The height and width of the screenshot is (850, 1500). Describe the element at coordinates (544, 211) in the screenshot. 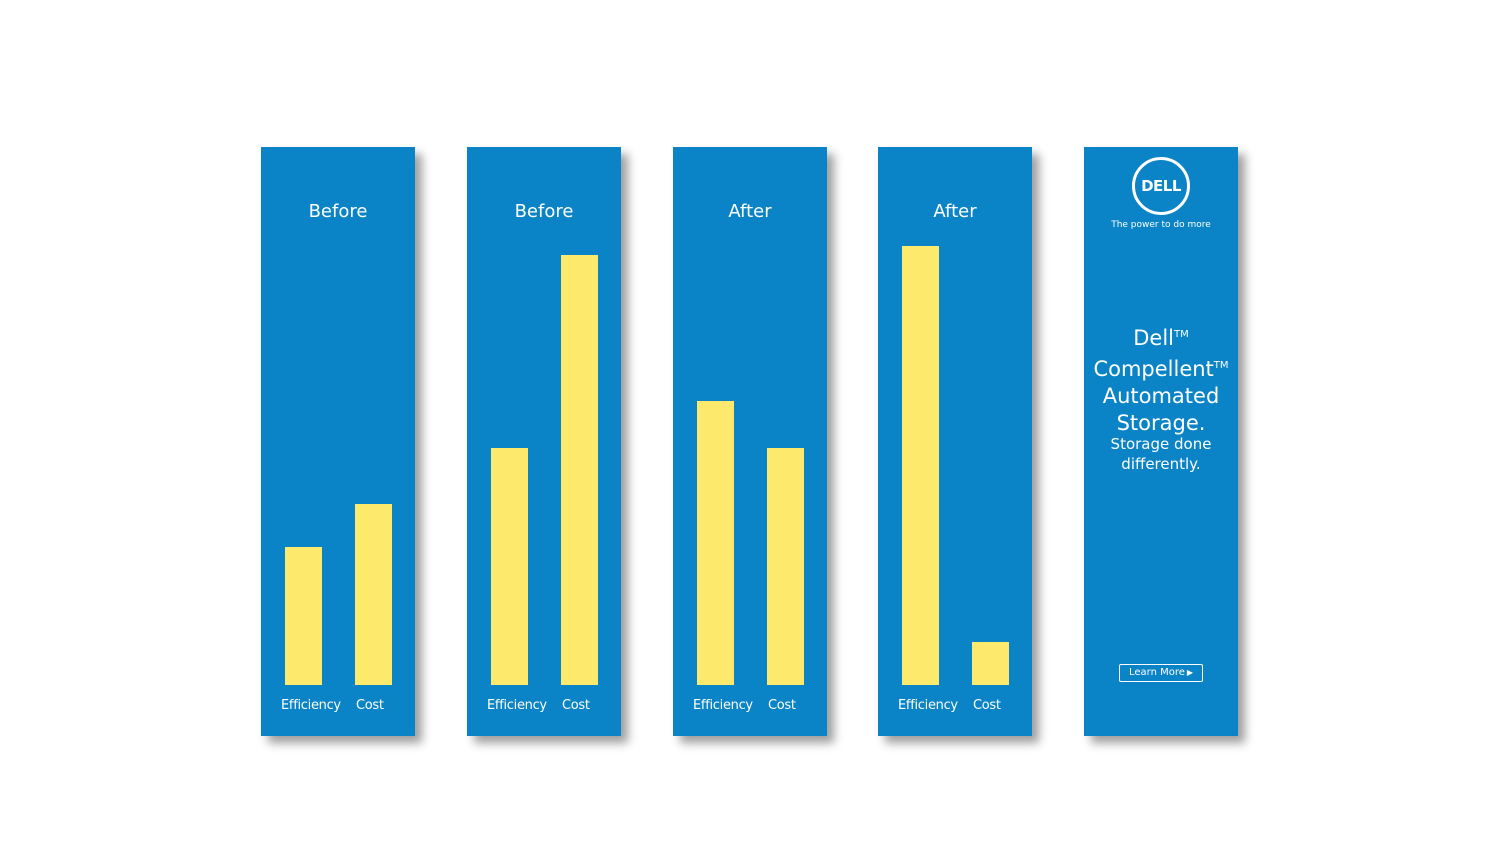

I see `chart-2-title: Before` at that location.